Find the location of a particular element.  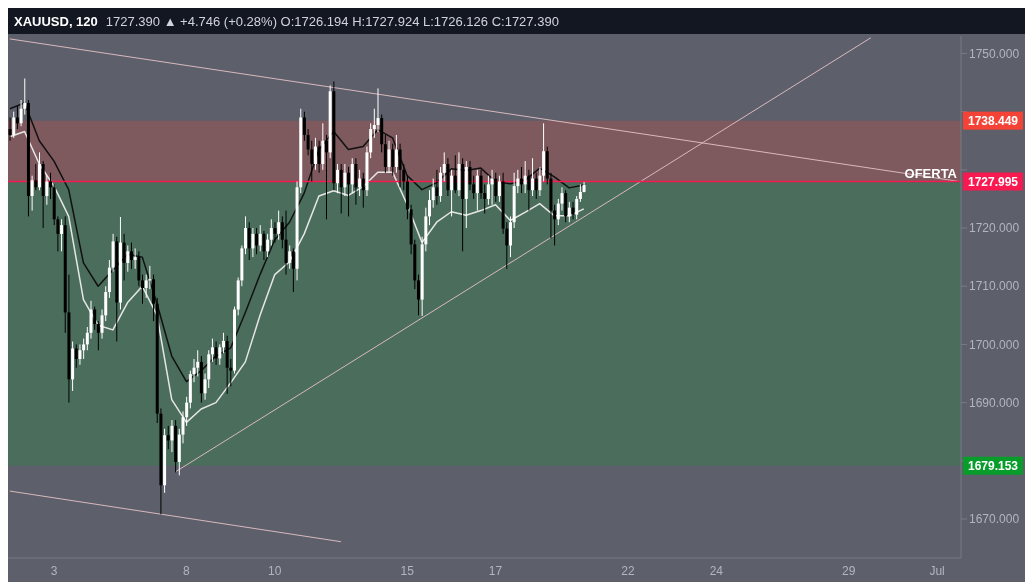

x-tick-label: 29 is located at coordinates (849, 570).